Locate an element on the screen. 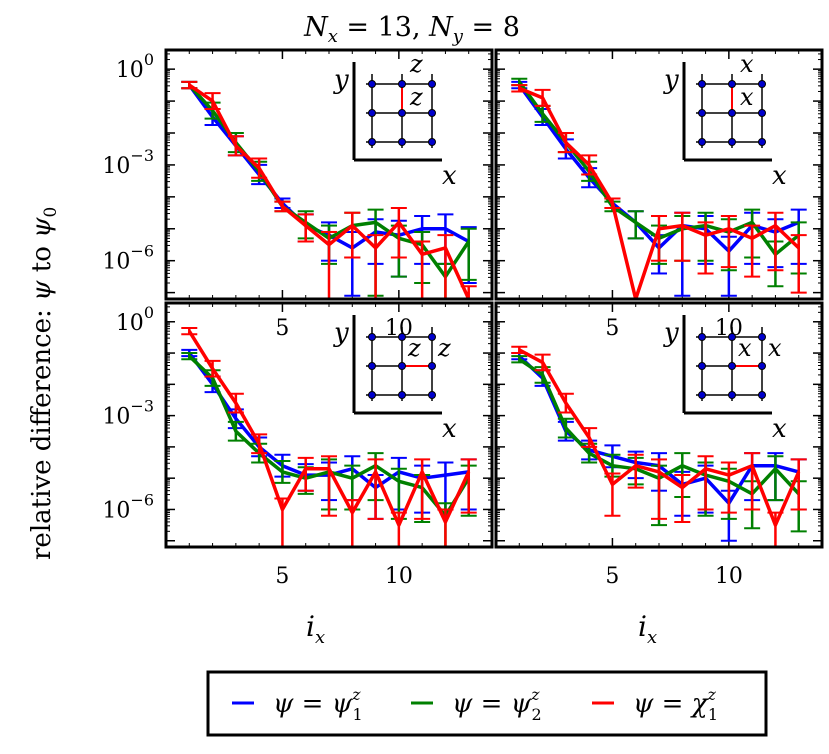  legend: ψ = ψz 1 ψ = ψz 2 ψ = χz 1 is located at coordinates (487, 703).